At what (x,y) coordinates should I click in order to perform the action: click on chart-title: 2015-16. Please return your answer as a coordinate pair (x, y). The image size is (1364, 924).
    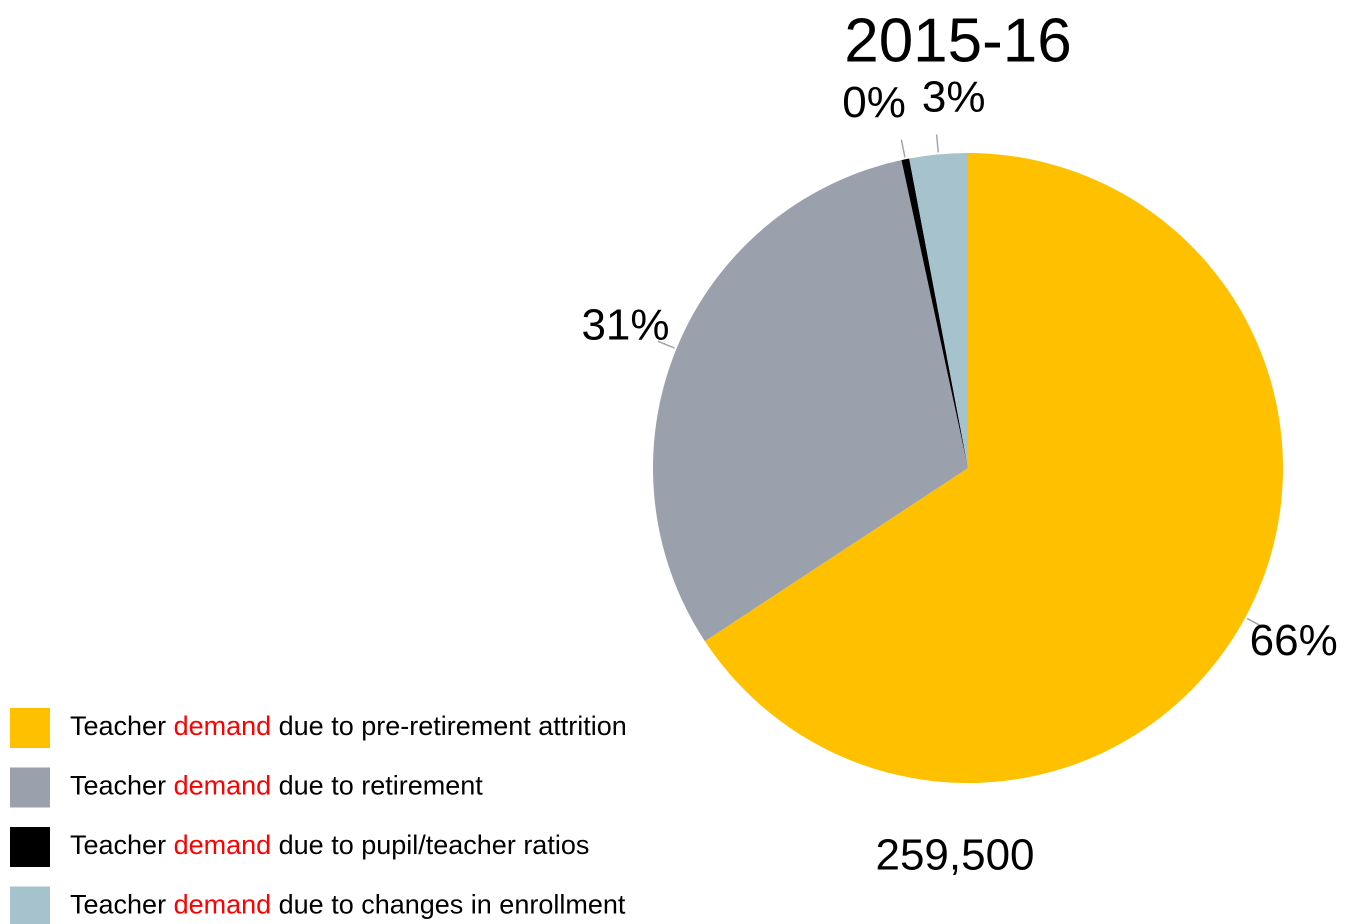
    Looking at the image, I should click on (958, 40).